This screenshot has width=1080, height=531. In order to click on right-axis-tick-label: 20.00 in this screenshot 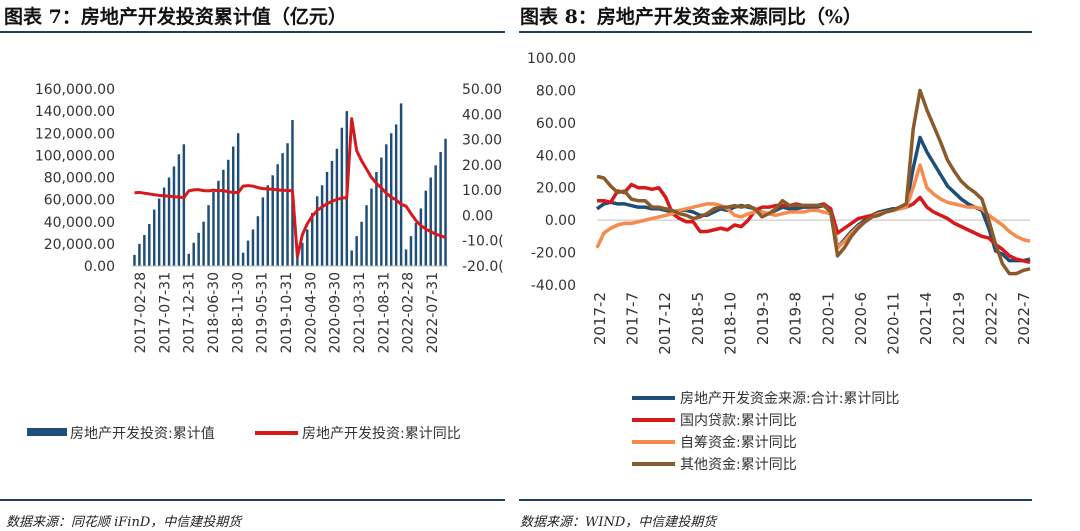, I will do `click(482, 166)`.